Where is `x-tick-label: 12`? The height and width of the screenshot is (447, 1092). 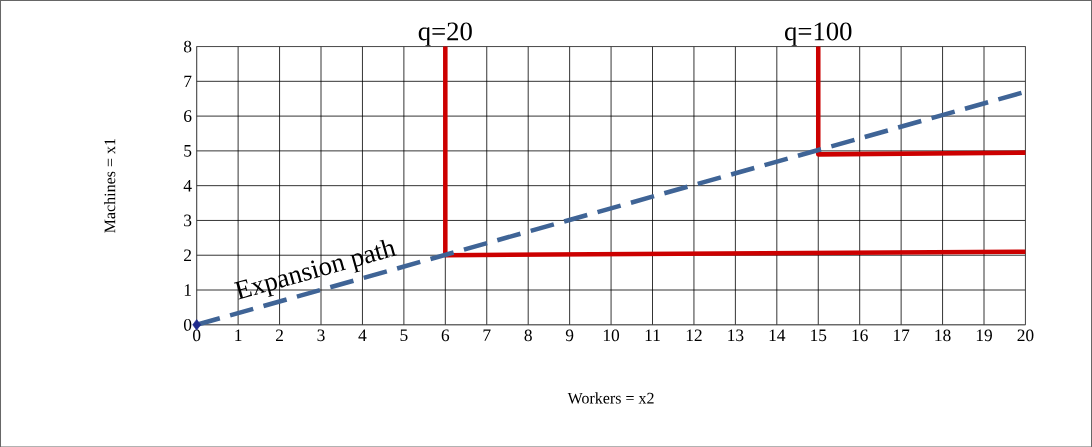 x-tick-label: 12 is located at coordinates (694, 335).